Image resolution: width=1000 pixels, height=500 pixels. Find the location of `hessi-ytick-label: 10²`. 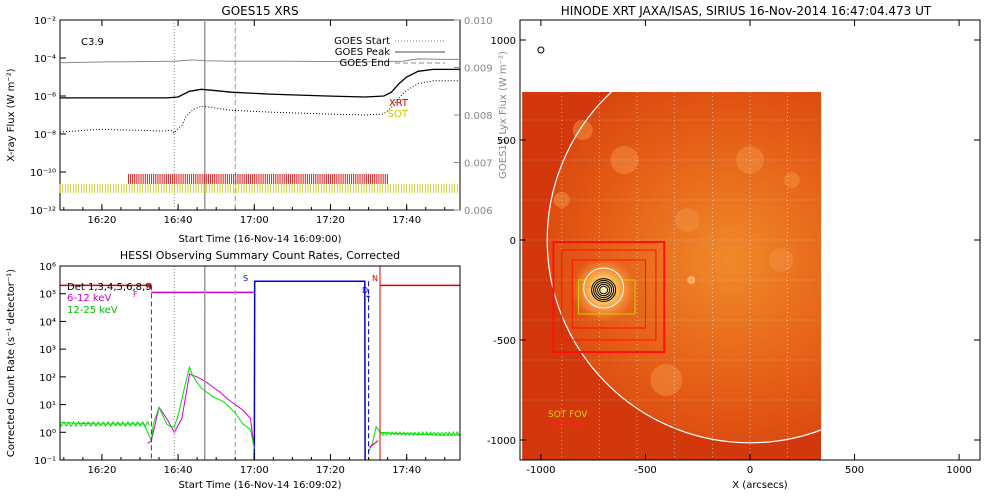

hessi-ytick-label: 10² is located at coordinates (47, 378).